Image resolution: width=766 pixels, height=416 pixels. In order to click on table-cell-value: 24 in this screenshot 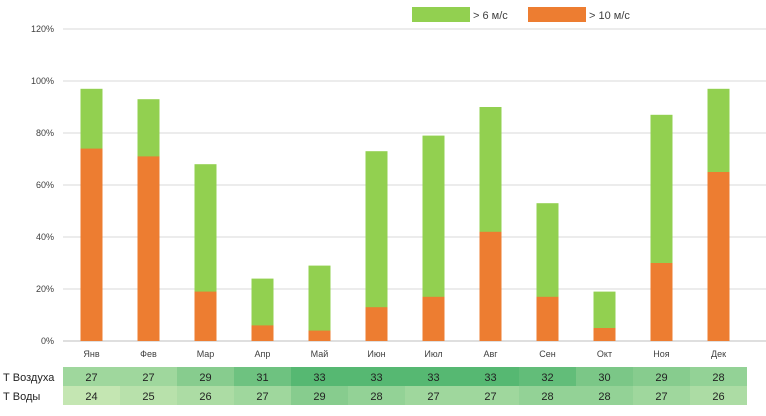, I will do `click(91, 397)`.